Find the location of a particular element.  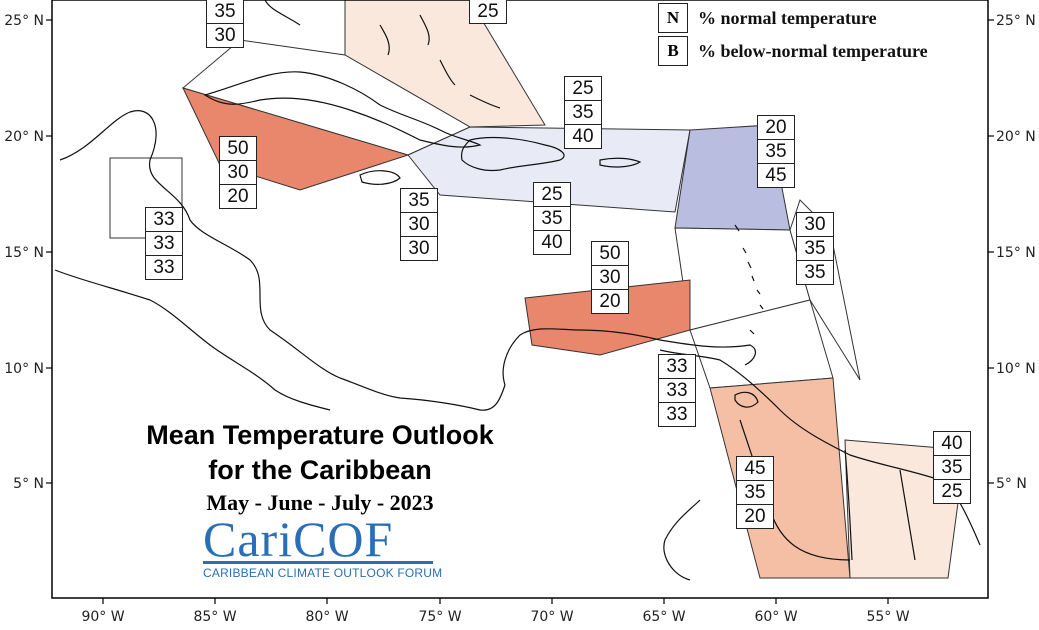

legend-normal: N % normal temperature is located at coordinates (767, 18).